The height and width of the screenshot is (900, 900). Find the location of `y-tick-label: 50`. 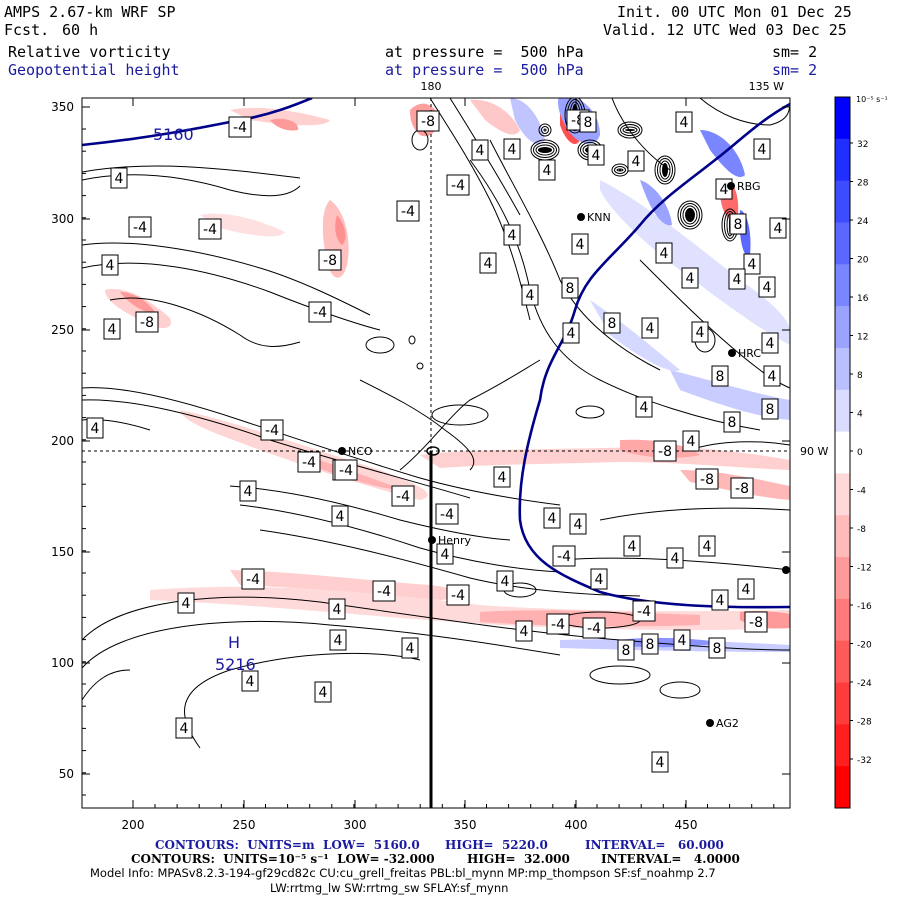

y-tick-label: 50 is located at coordinates (66, 774).